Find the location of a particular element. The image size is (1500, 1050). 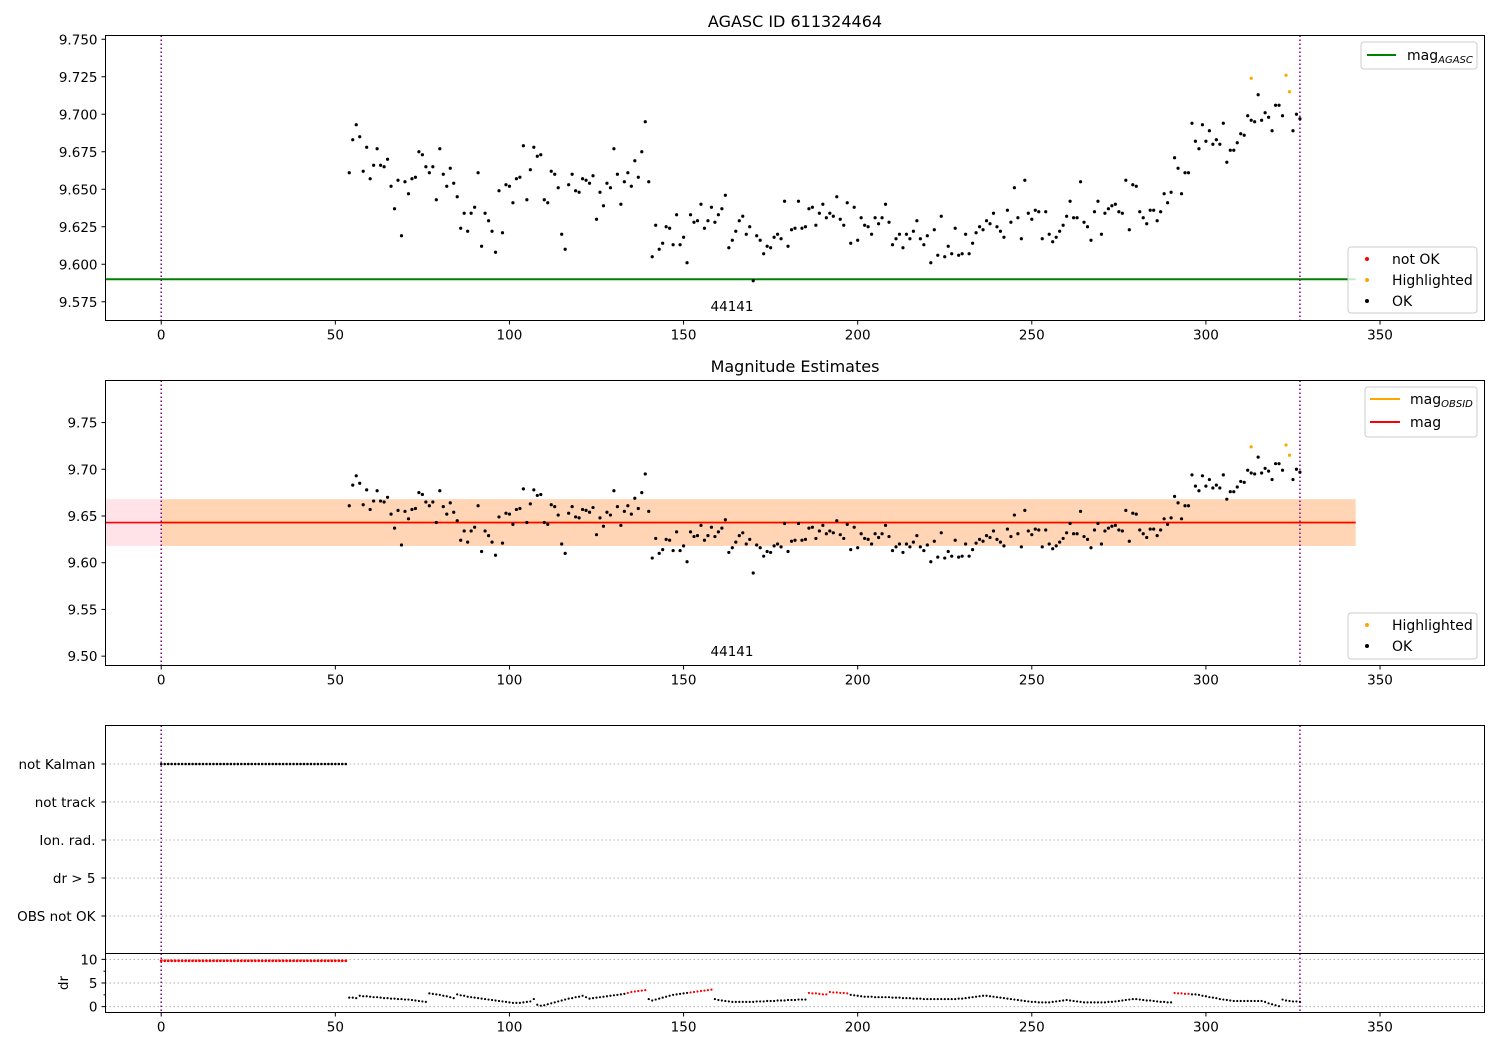

y-tick-label: 9.750 is located at coordinates (78, 40).